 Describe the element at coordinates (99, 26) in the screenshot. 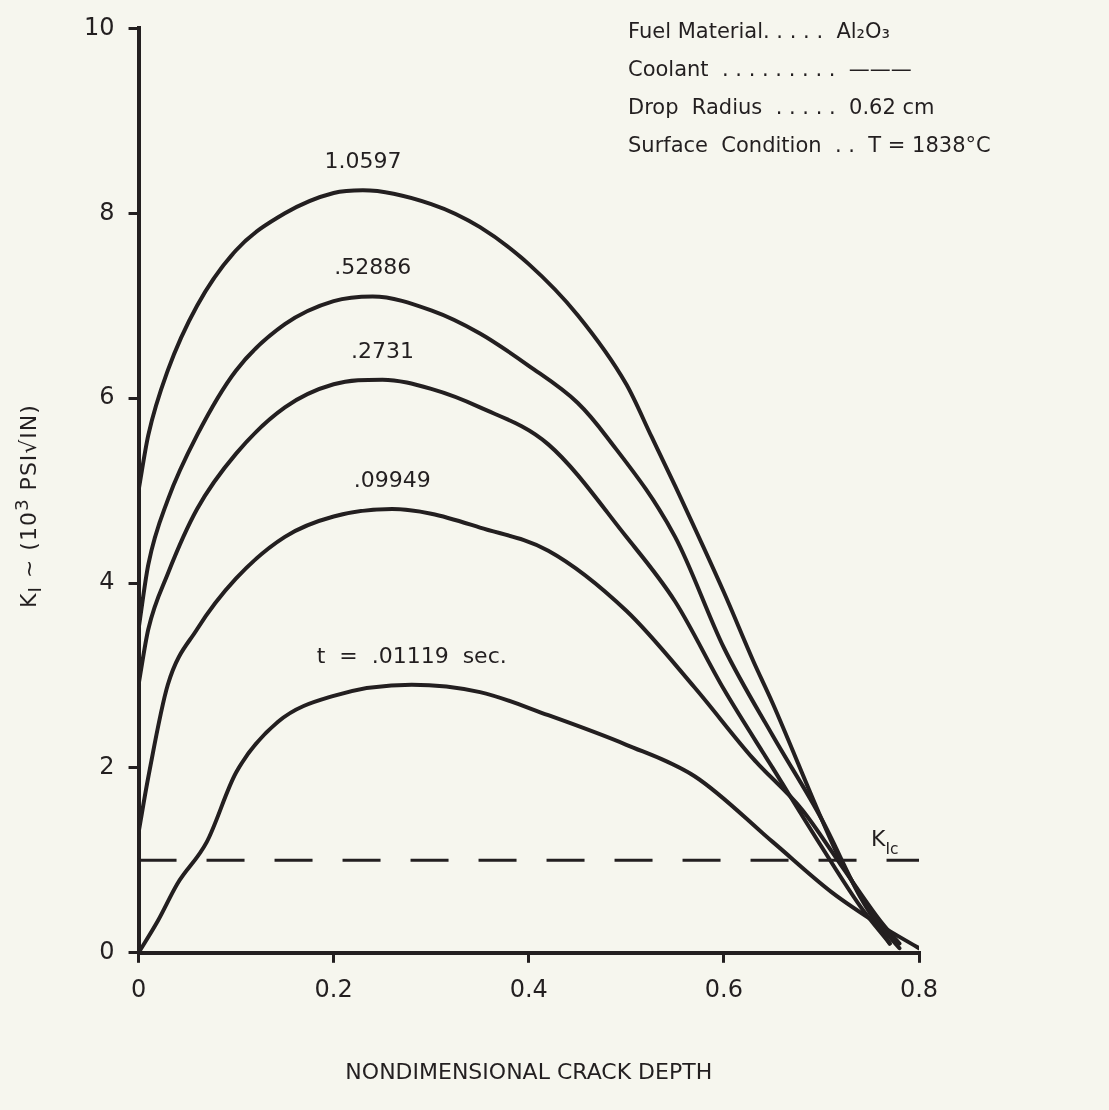

I see `y-tick-label: 10` at that location.